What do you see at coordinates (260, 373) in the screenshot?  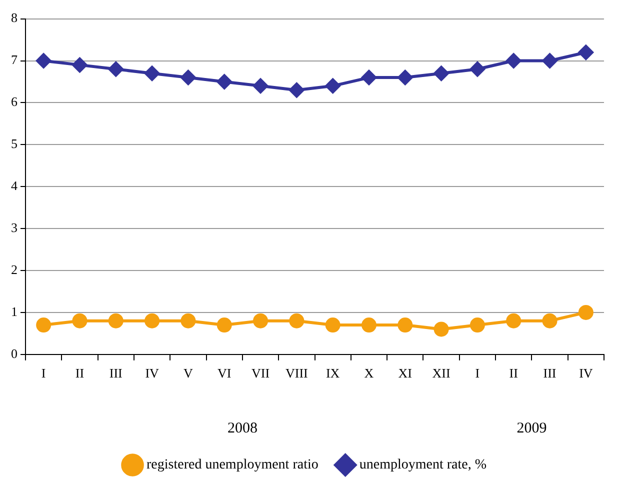 I see `x-tick-label: VII` at bounding box center [260, 373].